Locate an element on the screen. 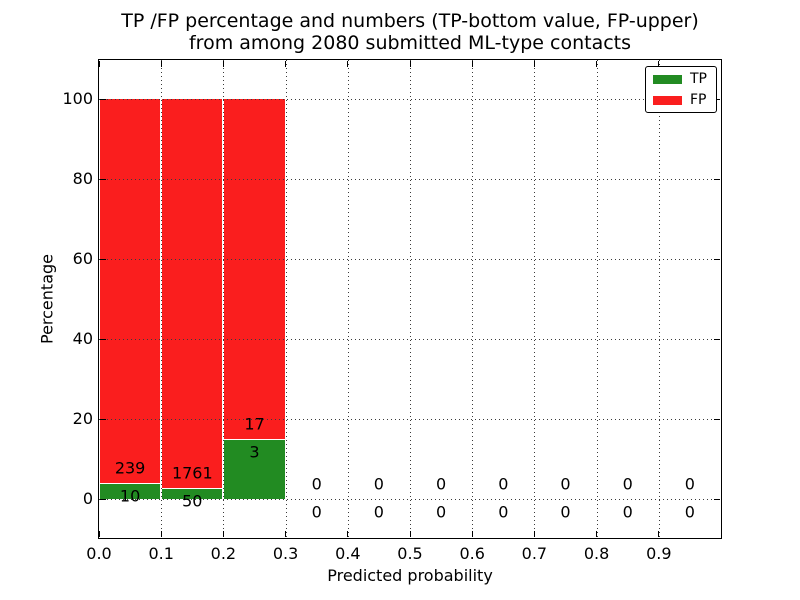 Image resolution: width=800 pixels, height=600 pixels. legend-entry-tp: TP is located at coordinates (681, 79).